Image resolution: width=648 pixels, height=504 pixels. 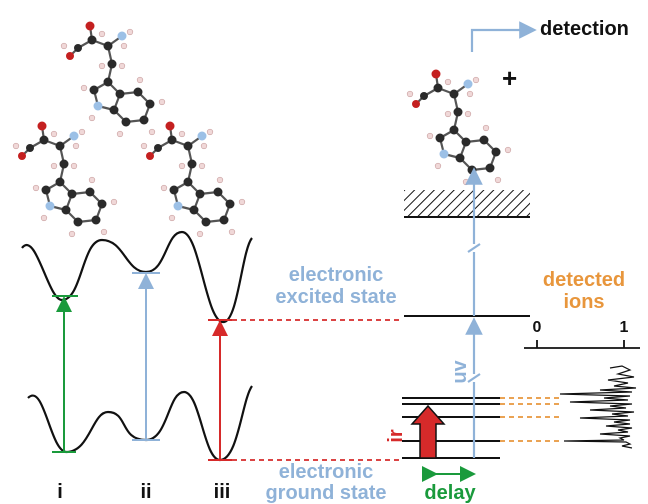 What do you see at coordinates (326, 472) in the screenshot?
I see `ground-state-label-line1: electronic` at bounding box center [326, 472].